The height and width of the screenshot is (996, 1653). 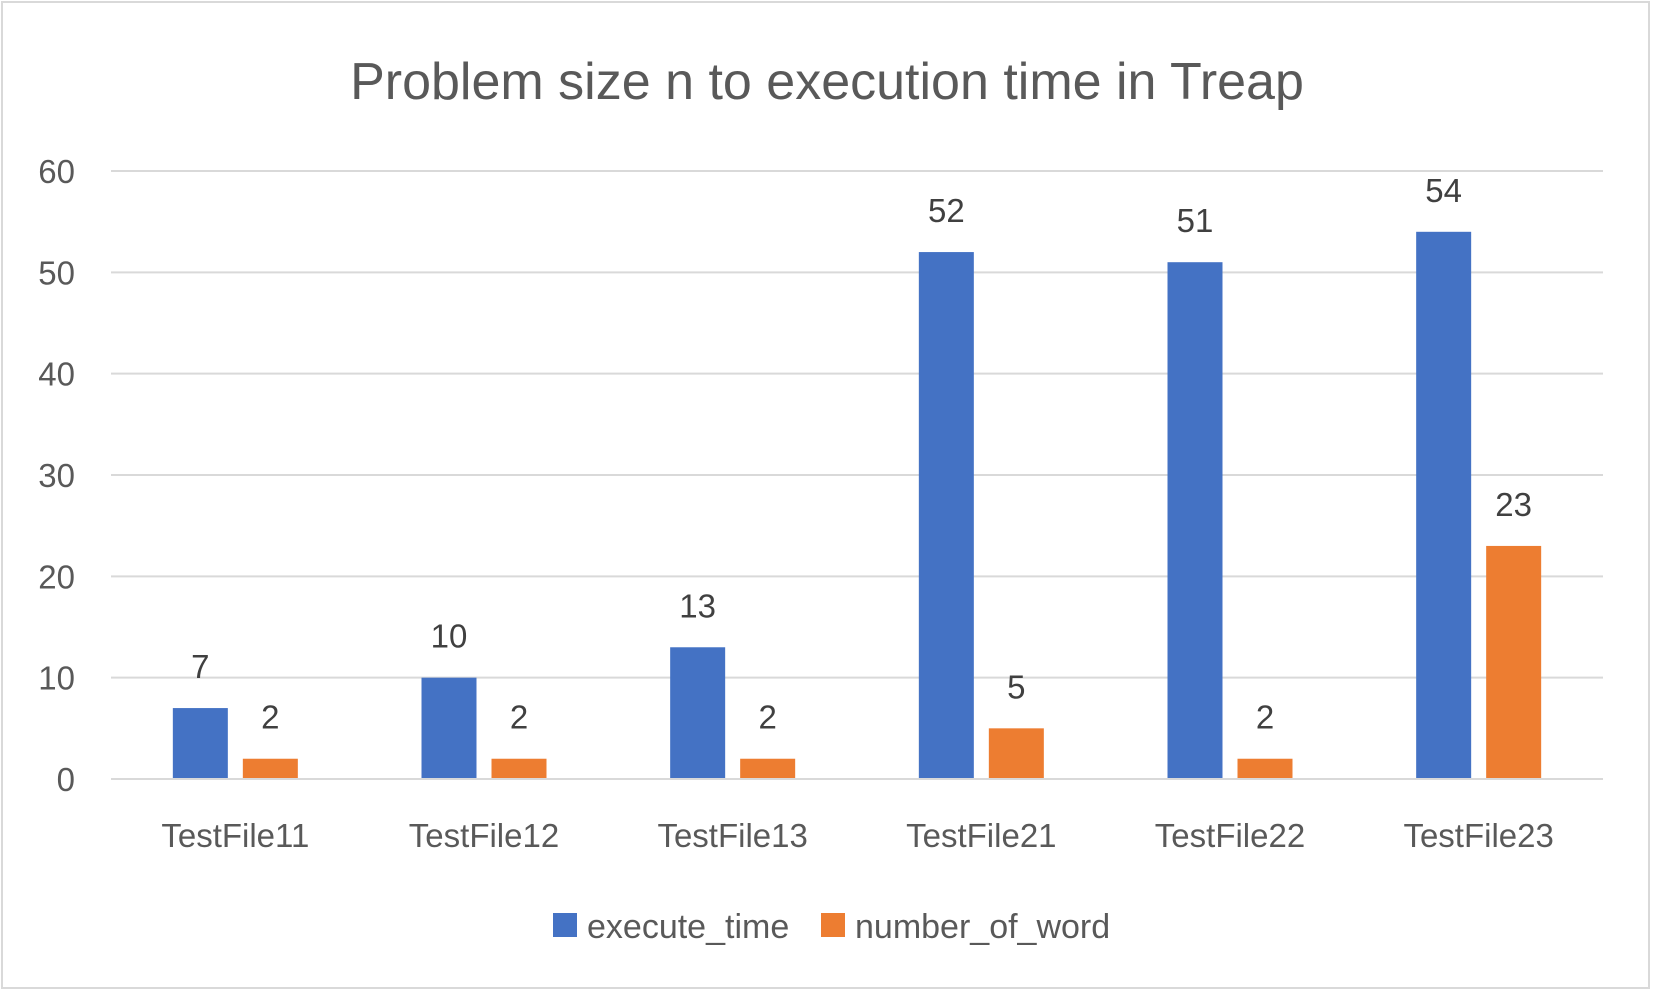 What do you see at coordinates (66, 779) in the screenshot?
I see `y-tick-label: 0` at bounding box center [66, 779].